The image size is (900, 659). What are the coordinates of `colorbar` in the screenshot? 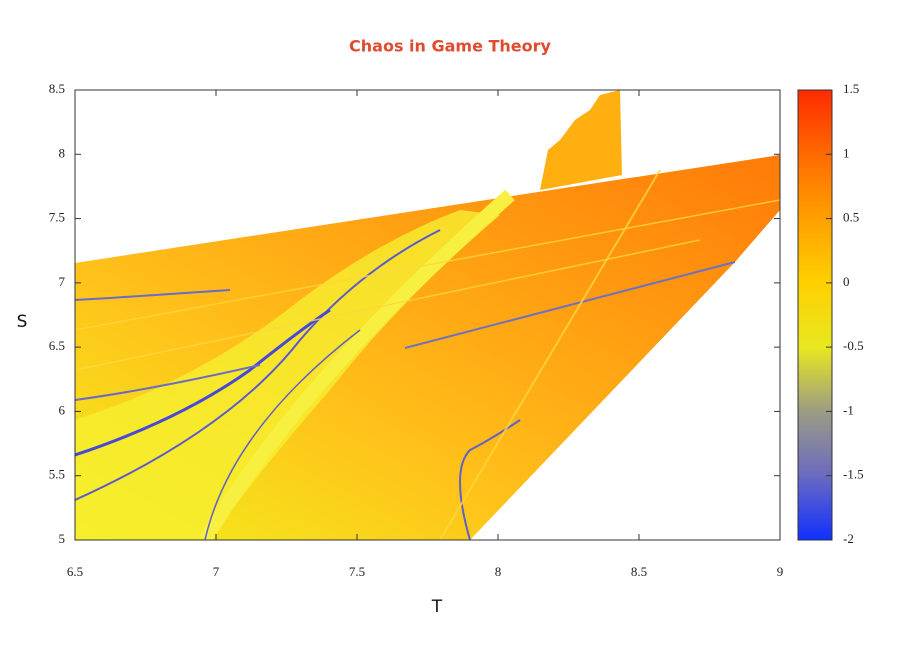 It's located at (815, 315).